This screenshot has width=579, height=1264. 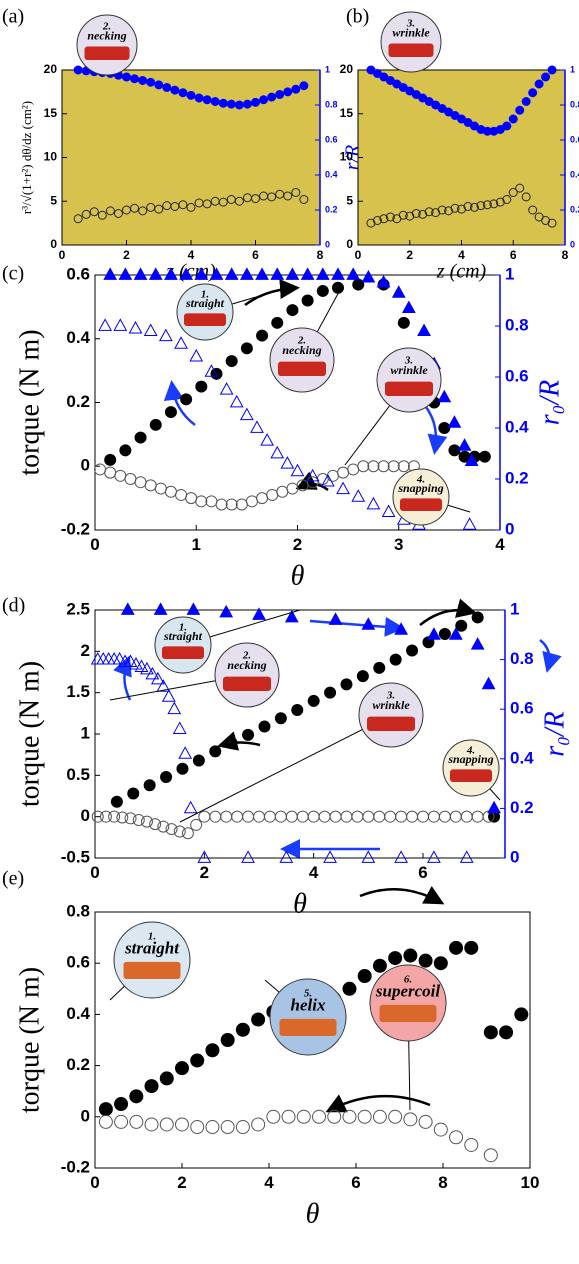 I want to click on y-tick-label: 0.6, so click(x=78, y=273).